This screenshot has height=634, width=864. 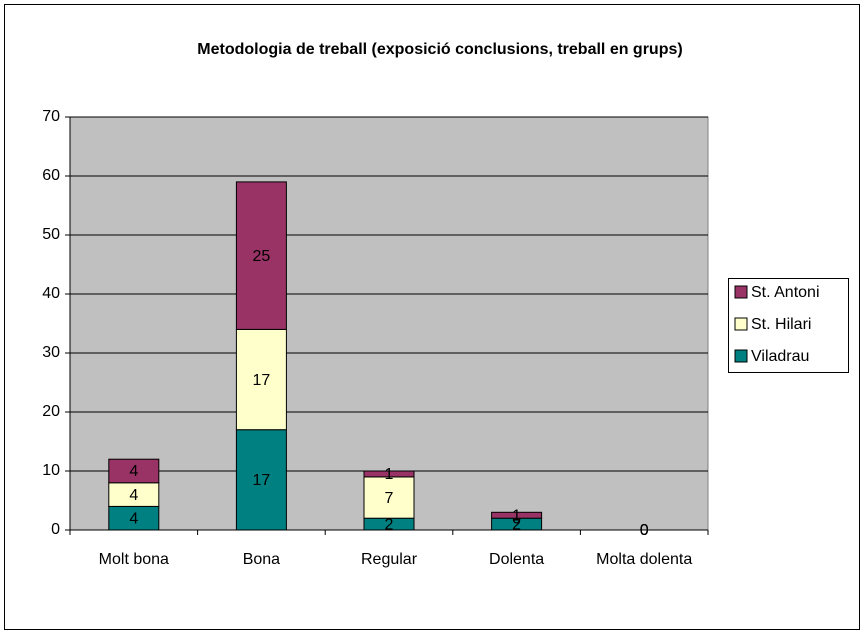 I want to click on y-tick-label: 70, so click(x=51, y=116).